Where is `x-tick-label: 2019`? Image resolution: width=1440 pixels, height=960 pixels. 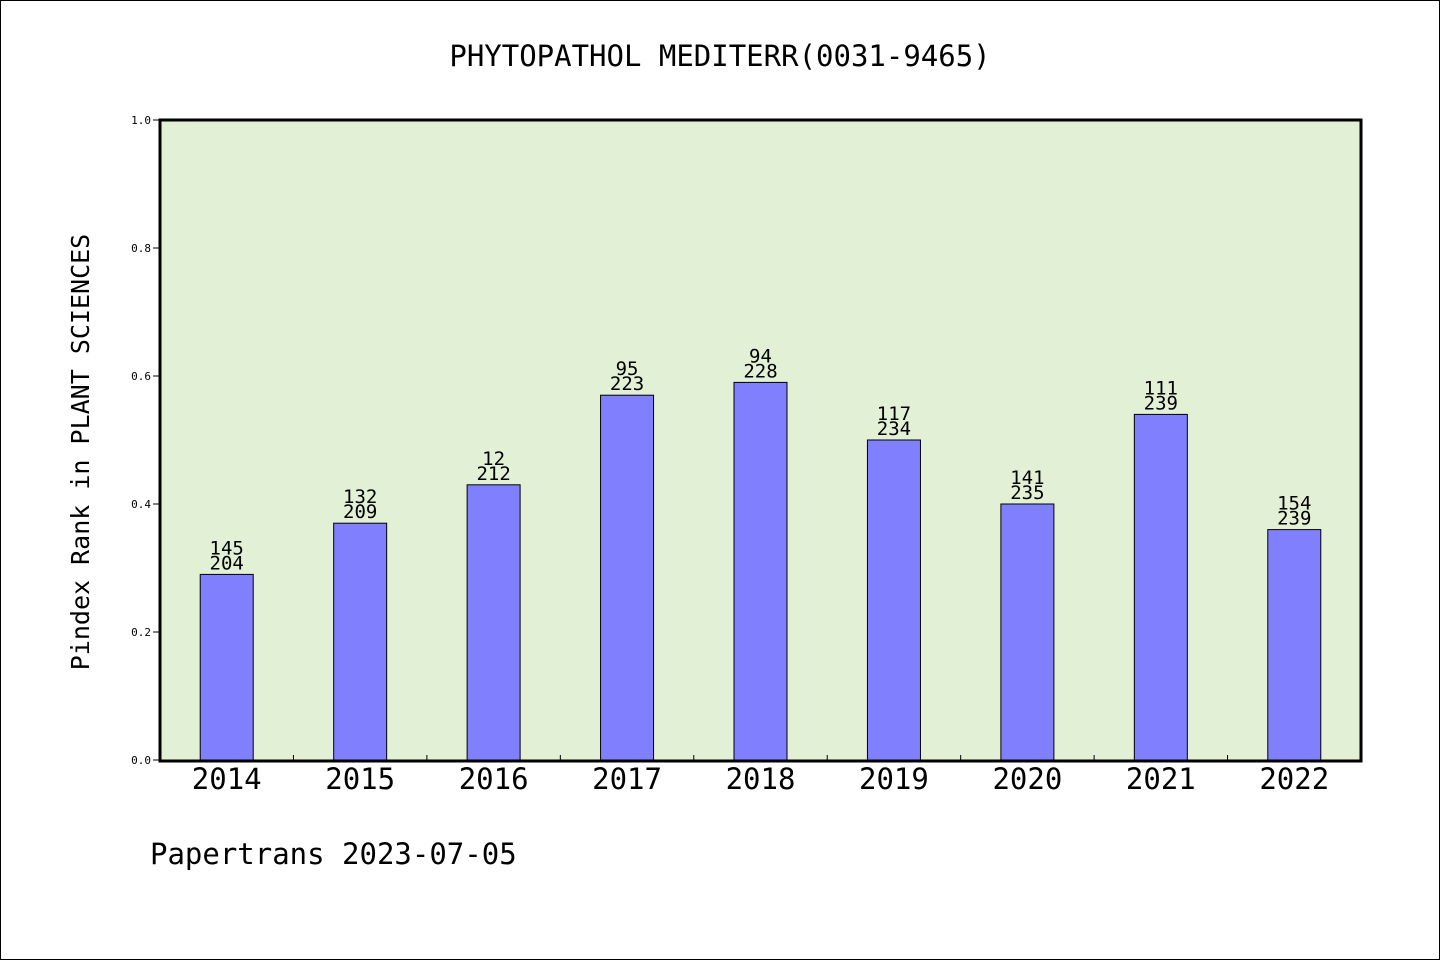
x-tick-label: 2019 is located at coordinates (894, 779).